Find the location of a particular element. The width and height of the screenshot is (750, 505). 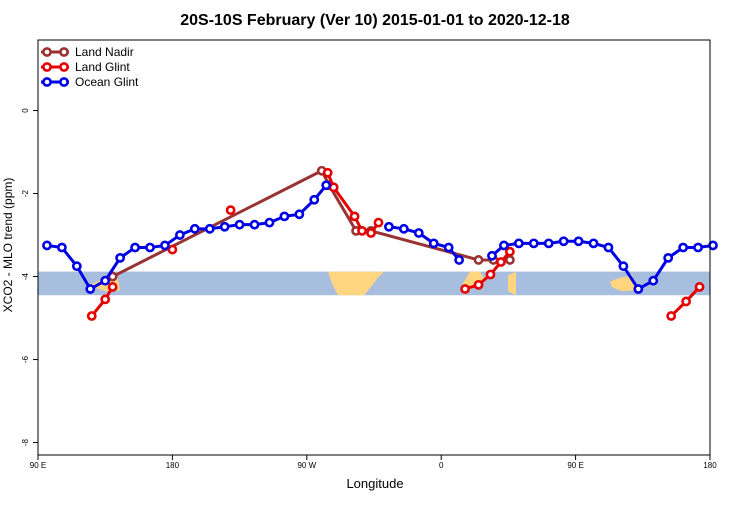

x-tick-label: 0 is located at coordinates (441, 465).